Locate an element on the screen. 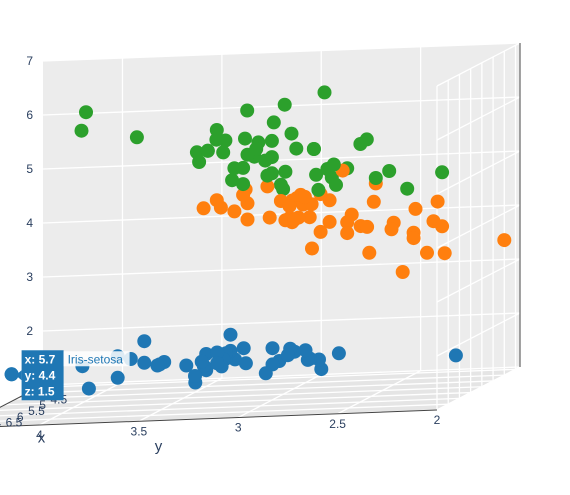 Image resolution: width=570 pixels, height=495 pixels. z-tick-label: 6 is located at coordinates (29, 115).